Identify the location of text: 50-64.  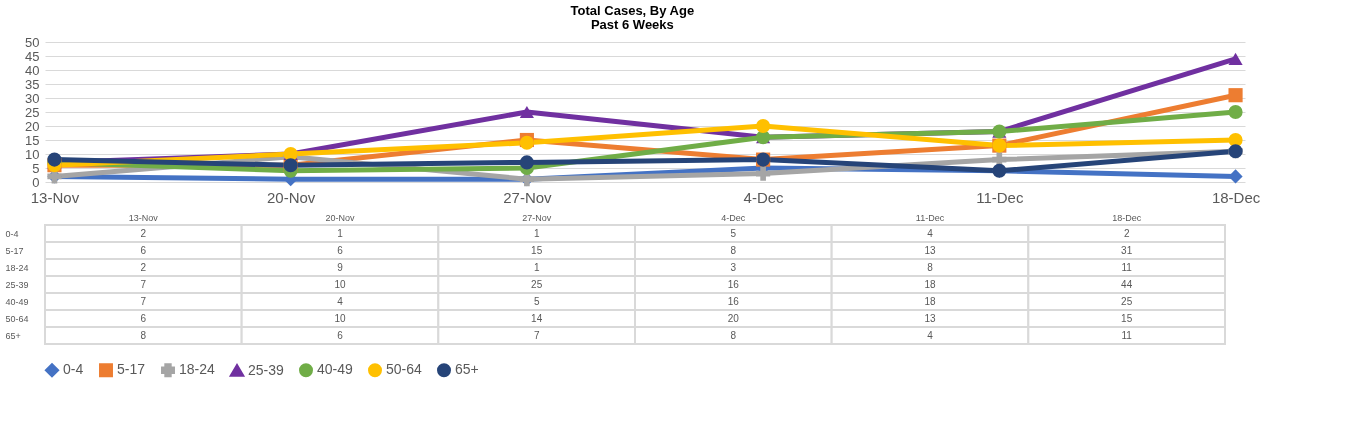
(17, 318).